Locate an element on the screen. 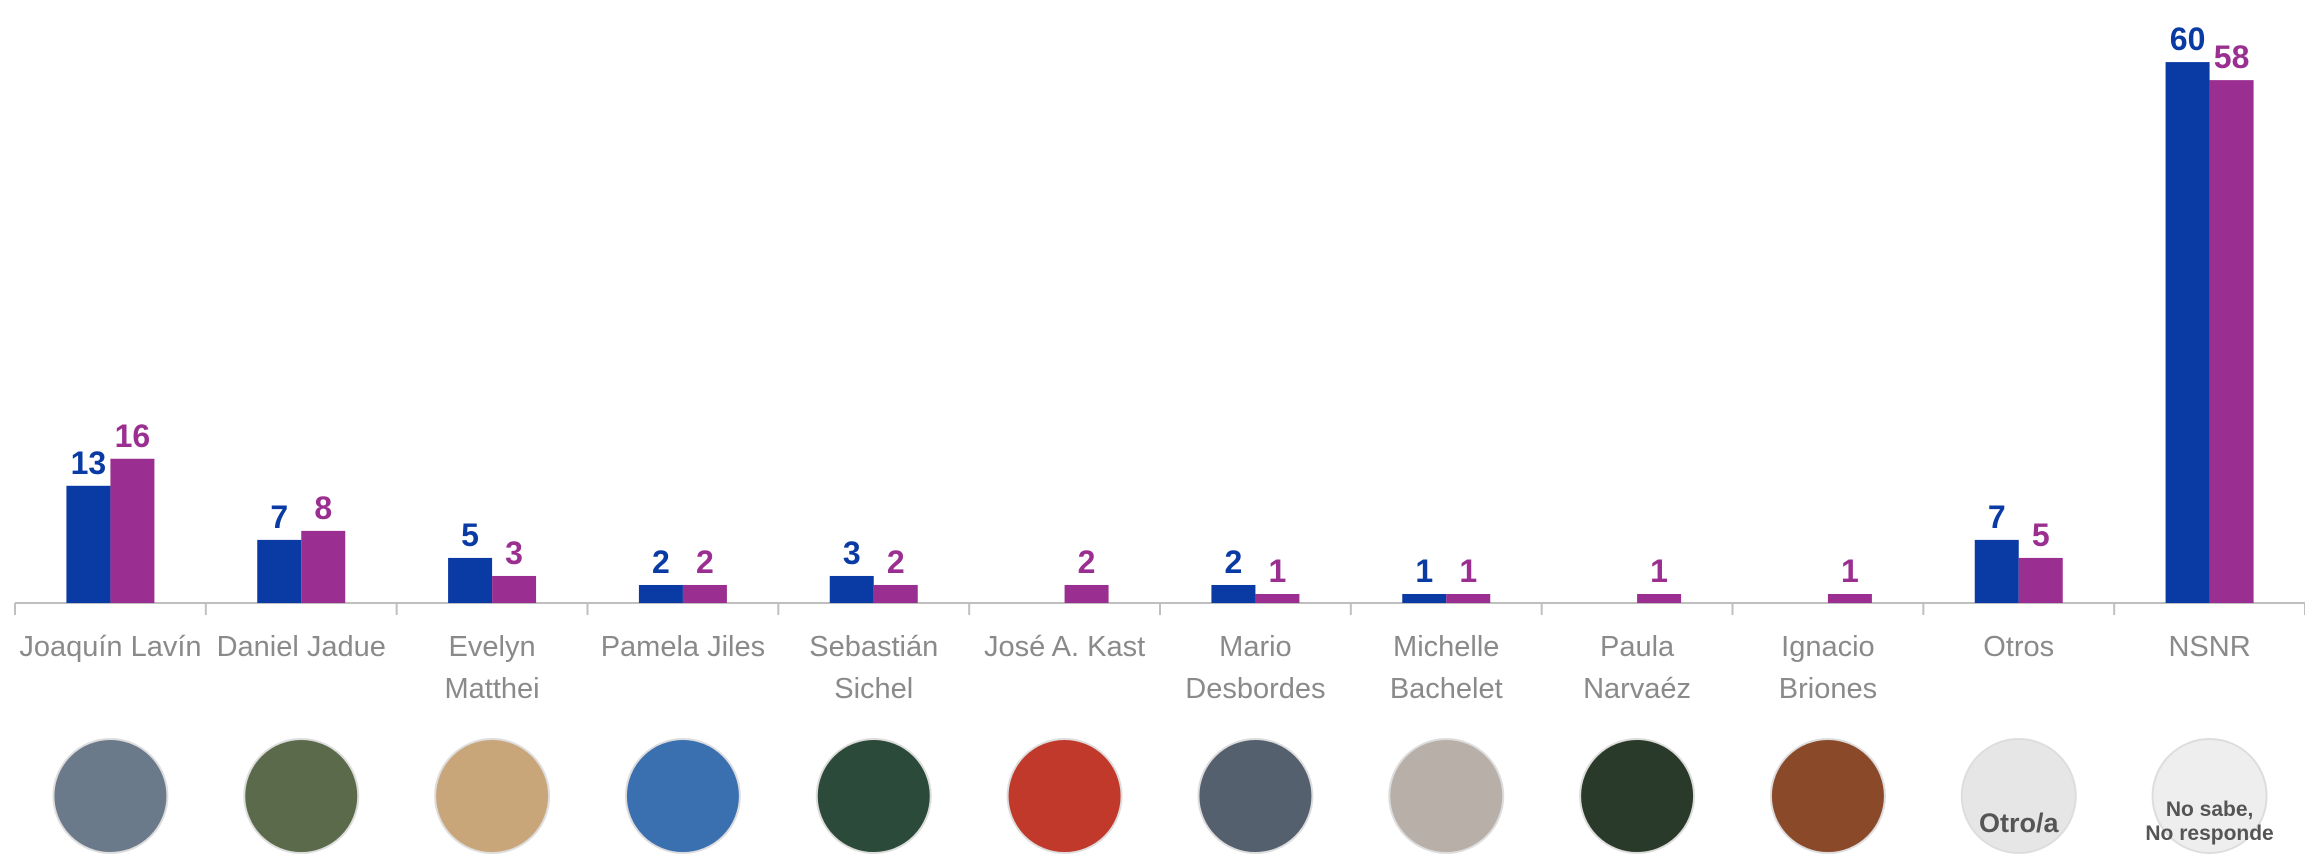 This screenshot has height=864, width=2305. x-tick-label: Otros is located at coordinates (2019, 647).